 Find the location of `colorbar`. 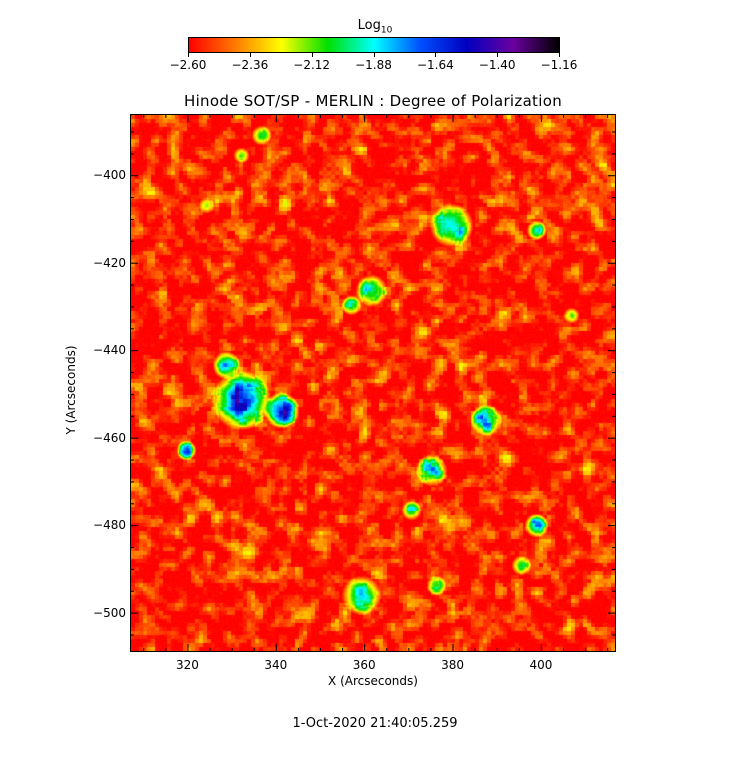

colorbar is located at coordinates (374, 45).